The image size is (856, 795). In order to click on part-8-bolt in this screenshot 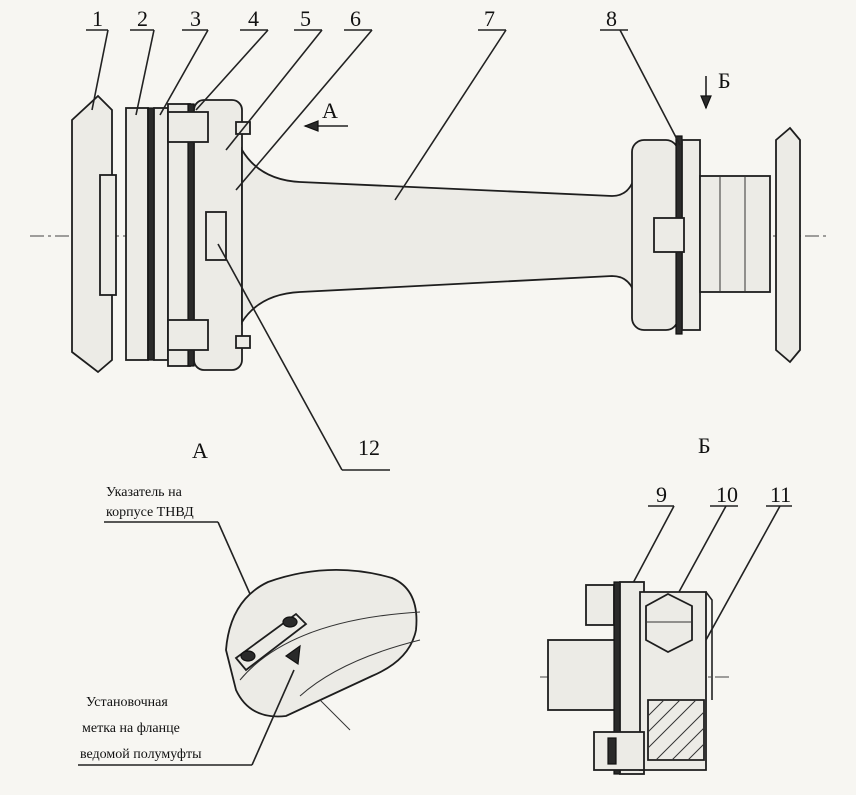, I will do `click(669, 235)`.